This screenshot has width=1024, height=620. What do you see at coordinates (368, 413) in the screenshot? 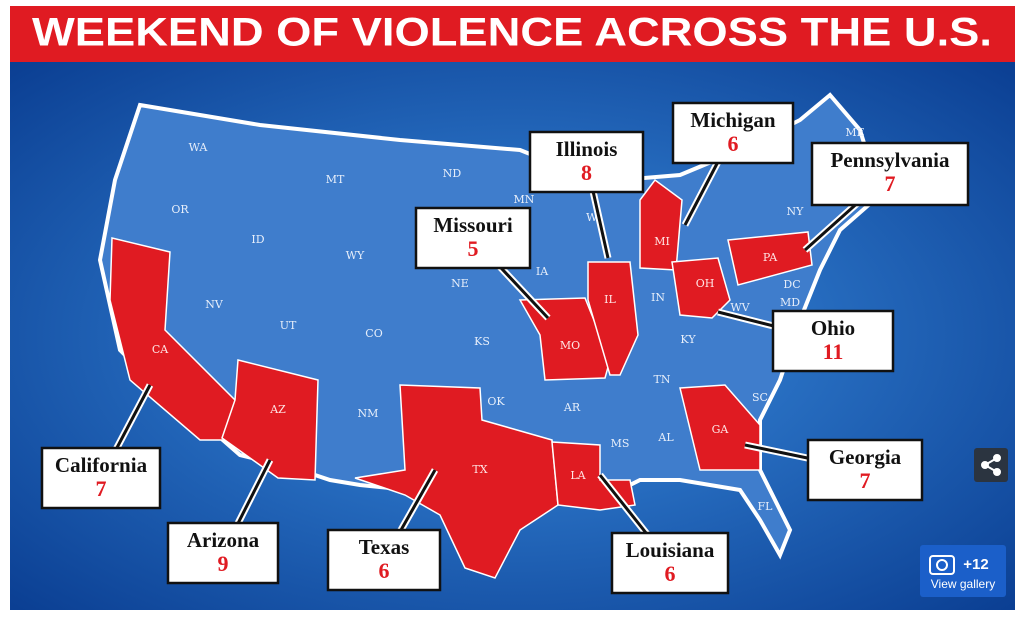
I see `state-label: NM` at bounding box center [368, 413].